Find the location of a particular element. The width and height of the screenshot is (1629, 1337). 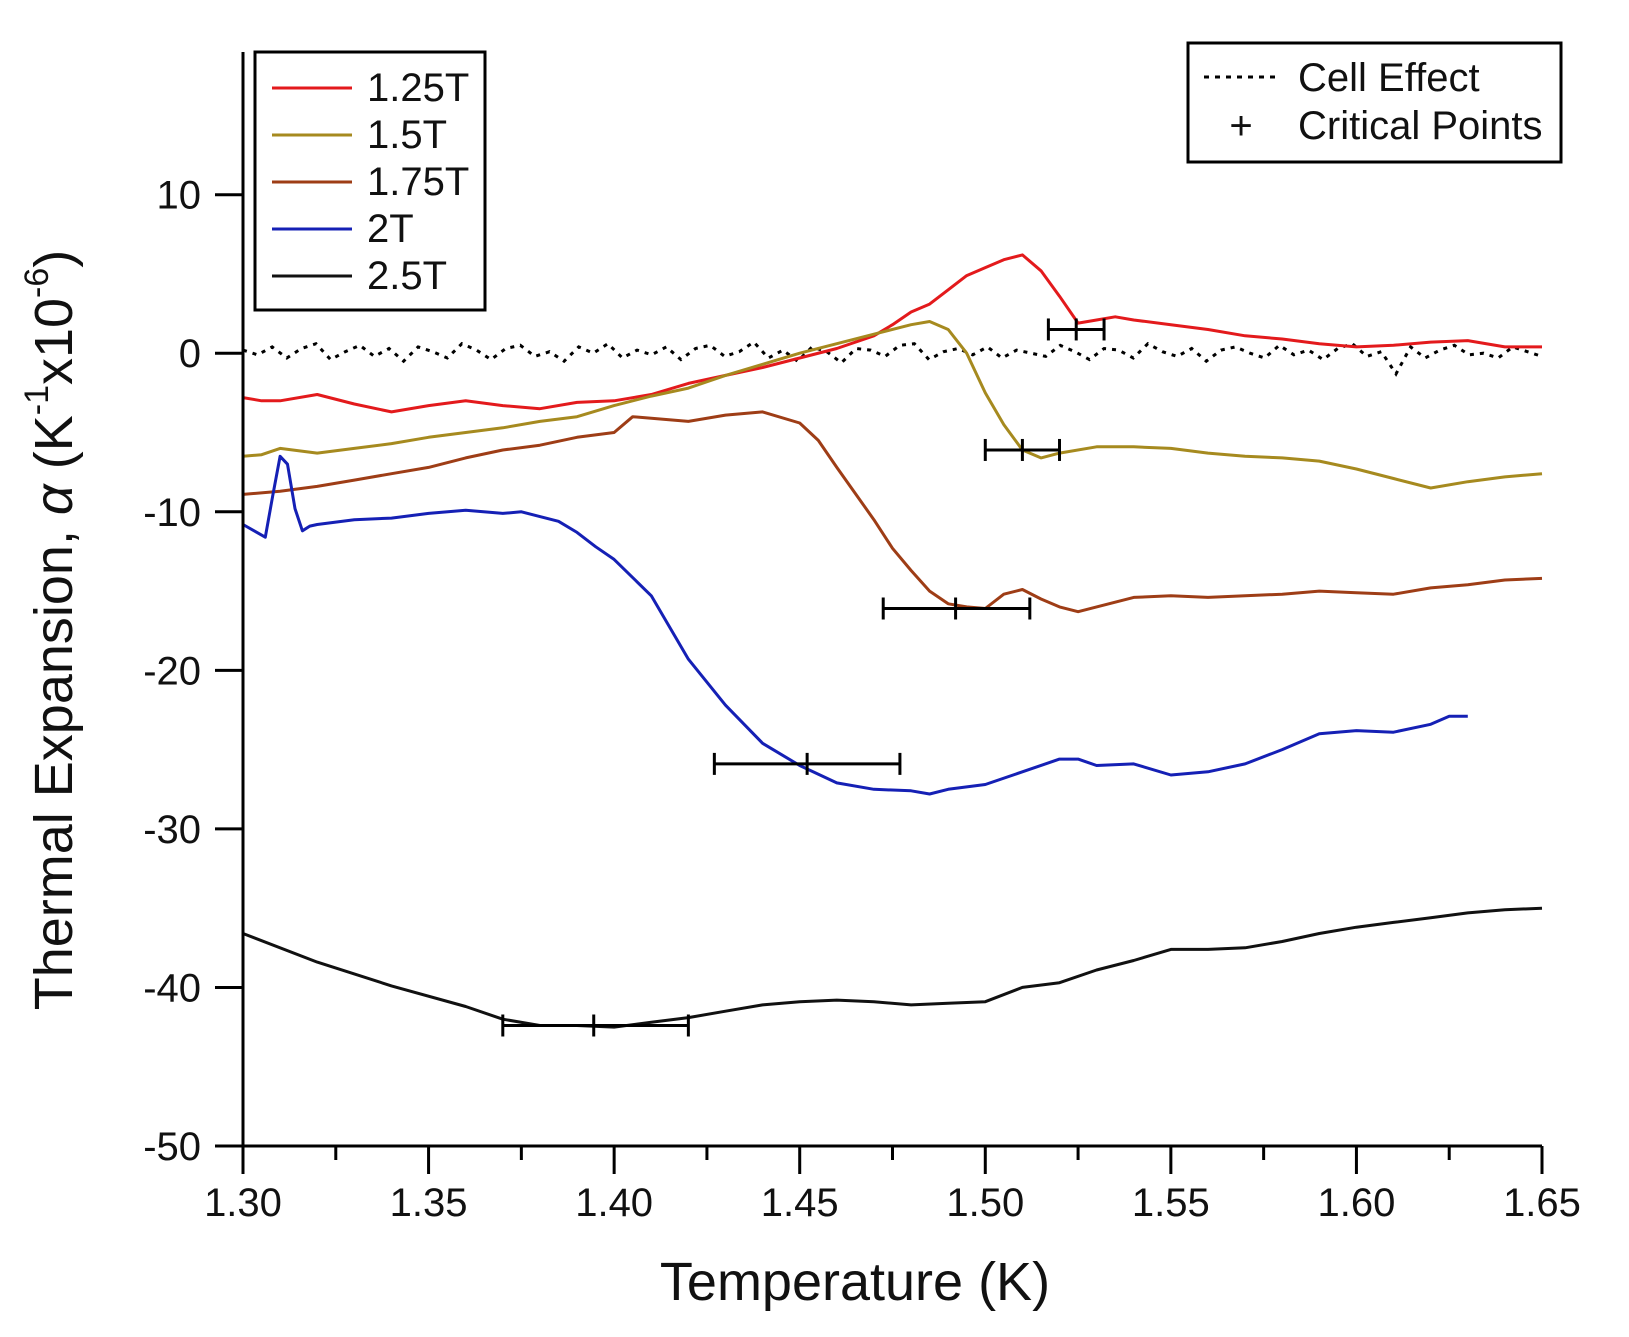

series-line-cell-effect is located at coordinates (892, 358).